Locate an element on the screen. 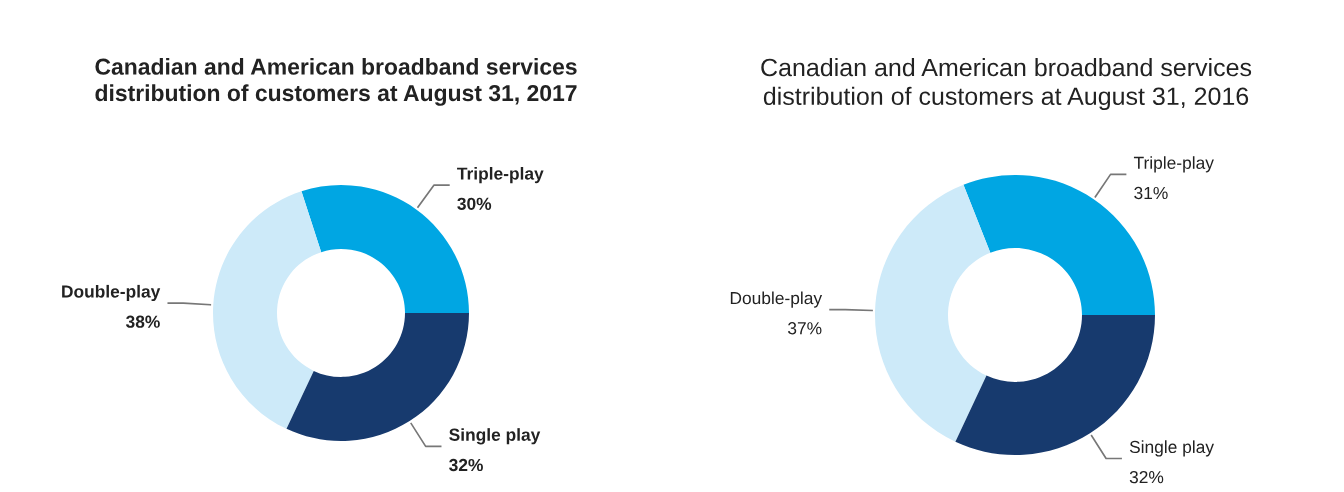 The height and width of the screenshot is (492, 1344). data-label: 38% is located at coordinates (142, 321).